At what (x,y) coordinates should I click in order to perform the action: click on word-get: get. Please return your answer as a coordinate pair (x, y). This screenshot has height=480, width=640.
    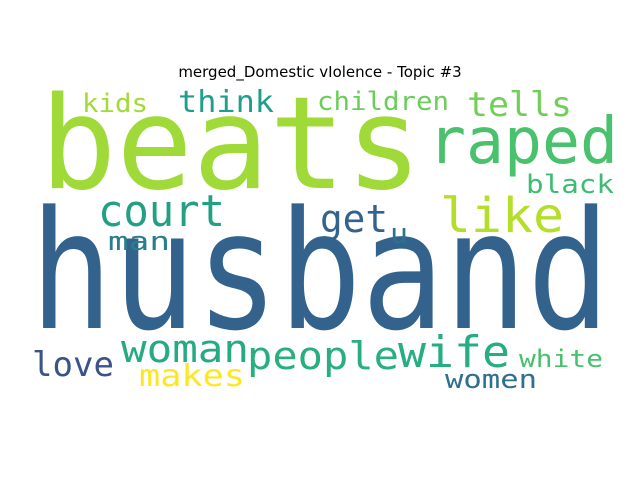
    Looking at the image, I should click on (354, 219).